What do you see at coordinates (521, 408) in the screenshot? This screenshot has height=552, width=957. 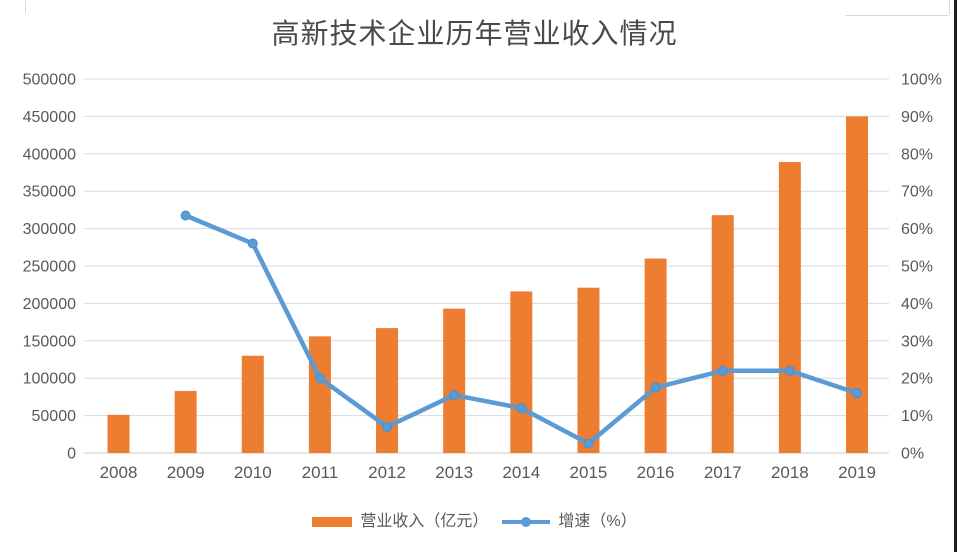 I see `growth-marker-2014` at bounding box center [521, 408].